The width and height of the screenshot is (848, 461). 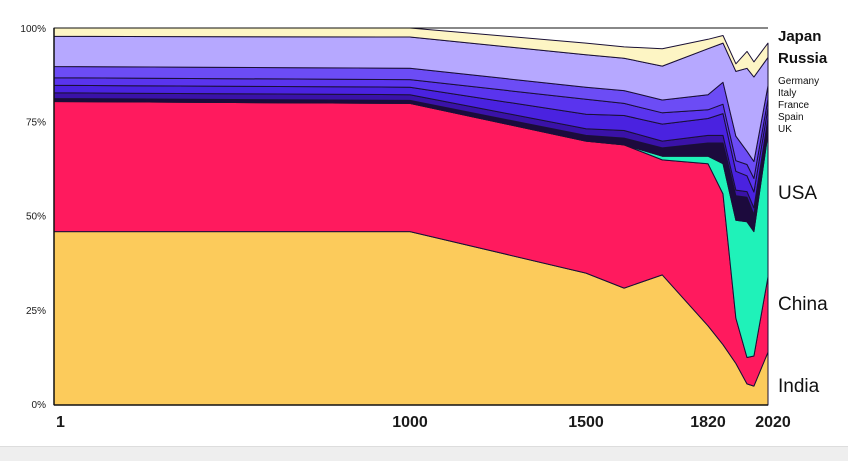 I want to click on series-label-usa: USA, so click(x=797, y=193).